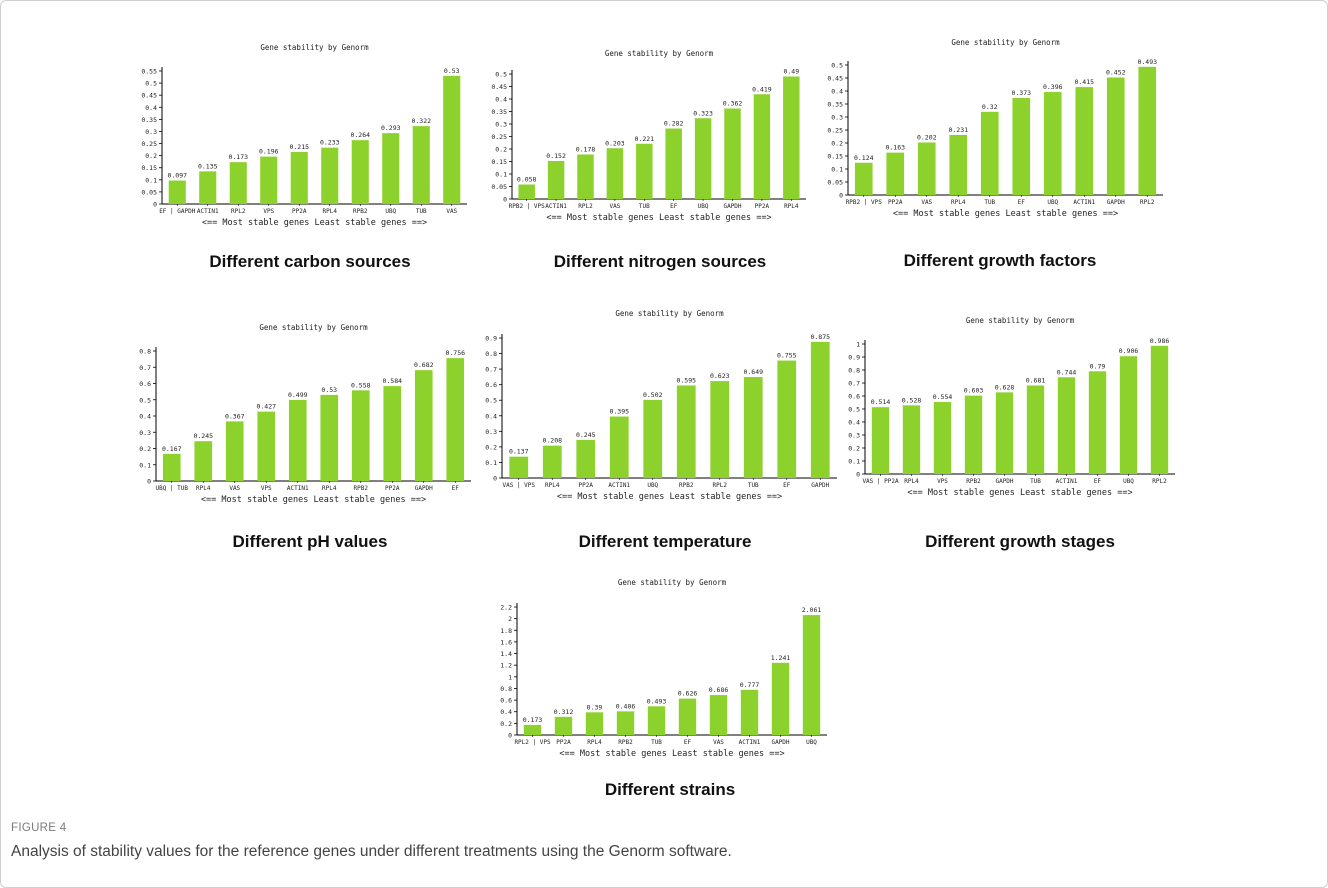  What do you see at coordinates (208, 166) in the screenshot?
I see `data-label: 0.135` at bounding box center [208, 166].